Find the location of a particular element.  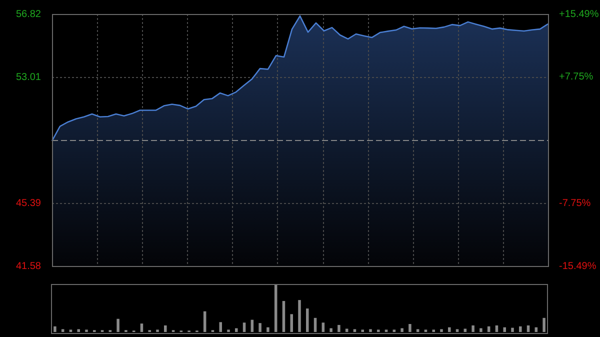

y2-tick-label: +7.75% is located at coordinates (576, 77).